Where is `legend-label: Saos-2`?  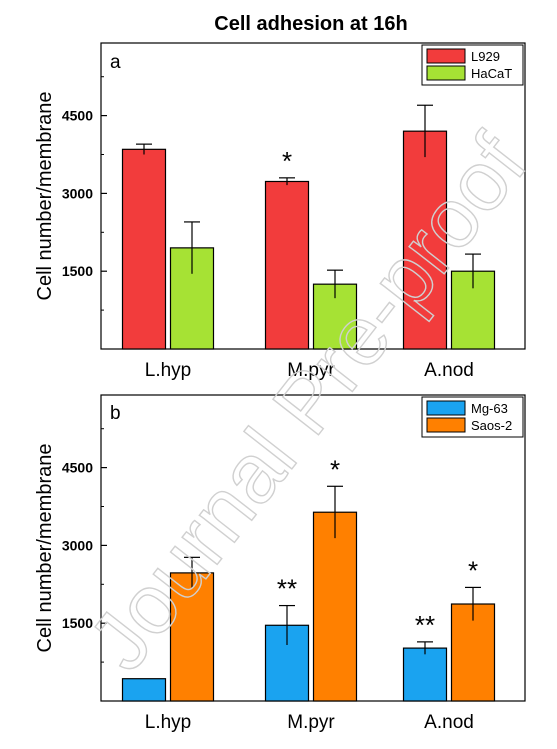
legend-label: Saos-2 is located at coordinates (491, 425).